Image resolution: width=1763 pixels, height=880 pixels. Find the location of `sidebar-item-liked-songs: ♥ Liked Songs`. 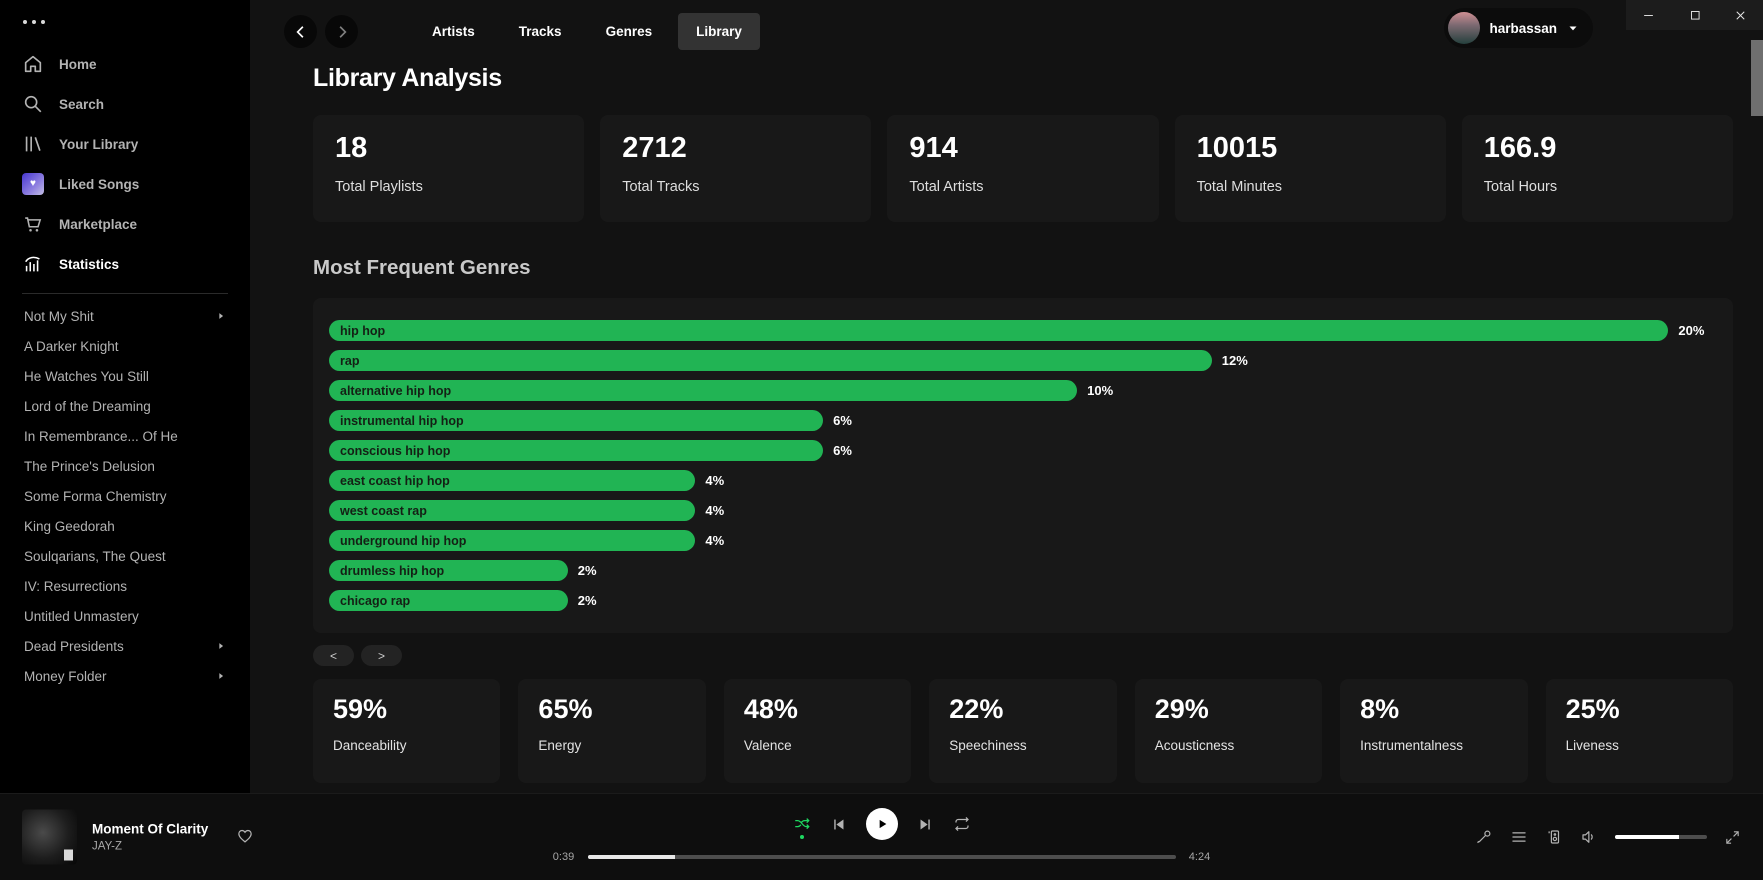

sidebar-item-liked-songs: ♥ Liked Songs is located at coordinates (125, 184).